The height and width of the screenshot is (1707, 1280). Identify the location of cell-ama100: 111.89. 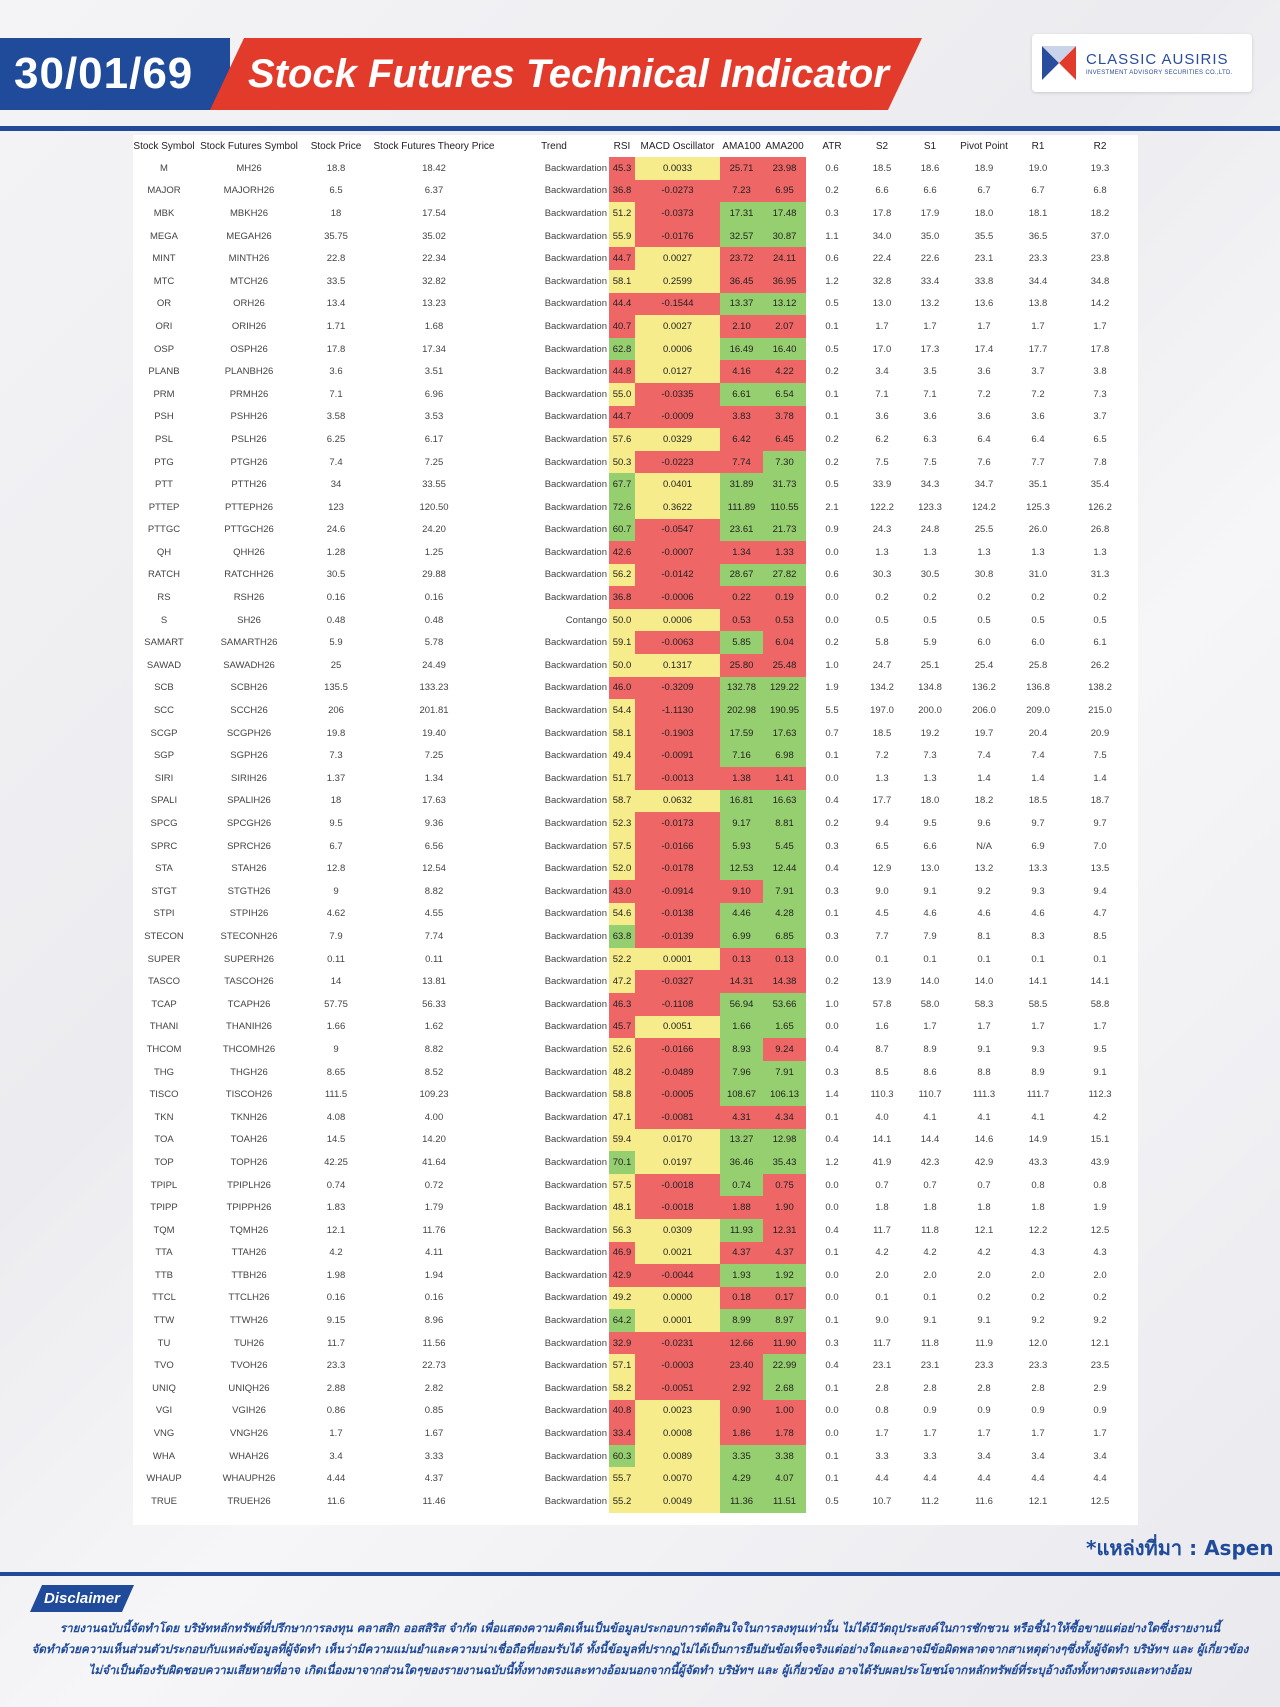
(741, 507).